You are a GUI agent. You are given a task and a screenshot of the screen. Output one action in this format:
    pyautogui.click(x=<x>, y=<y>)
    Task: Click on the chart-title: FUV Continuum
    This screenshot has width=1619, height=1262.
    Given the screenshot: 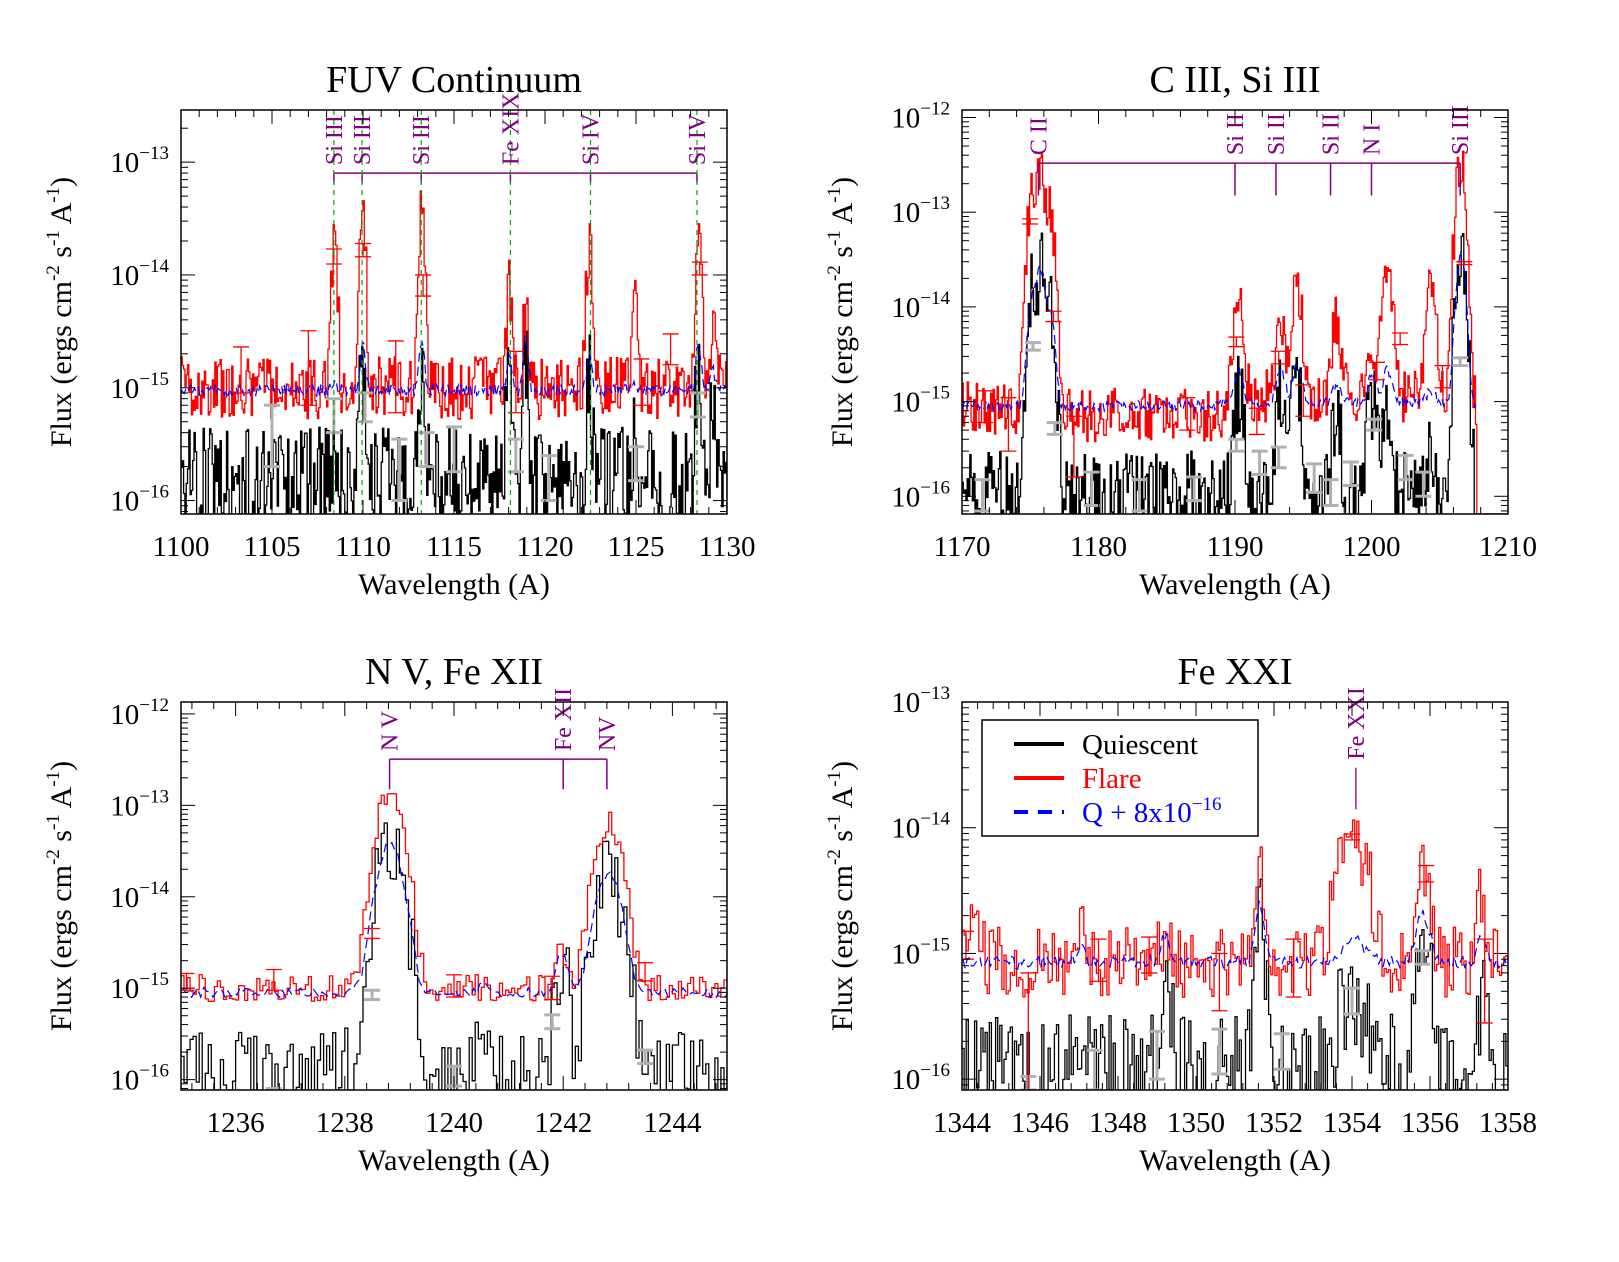 What is the action you would take?
    pyautogui.click(x=454, y=80)
    